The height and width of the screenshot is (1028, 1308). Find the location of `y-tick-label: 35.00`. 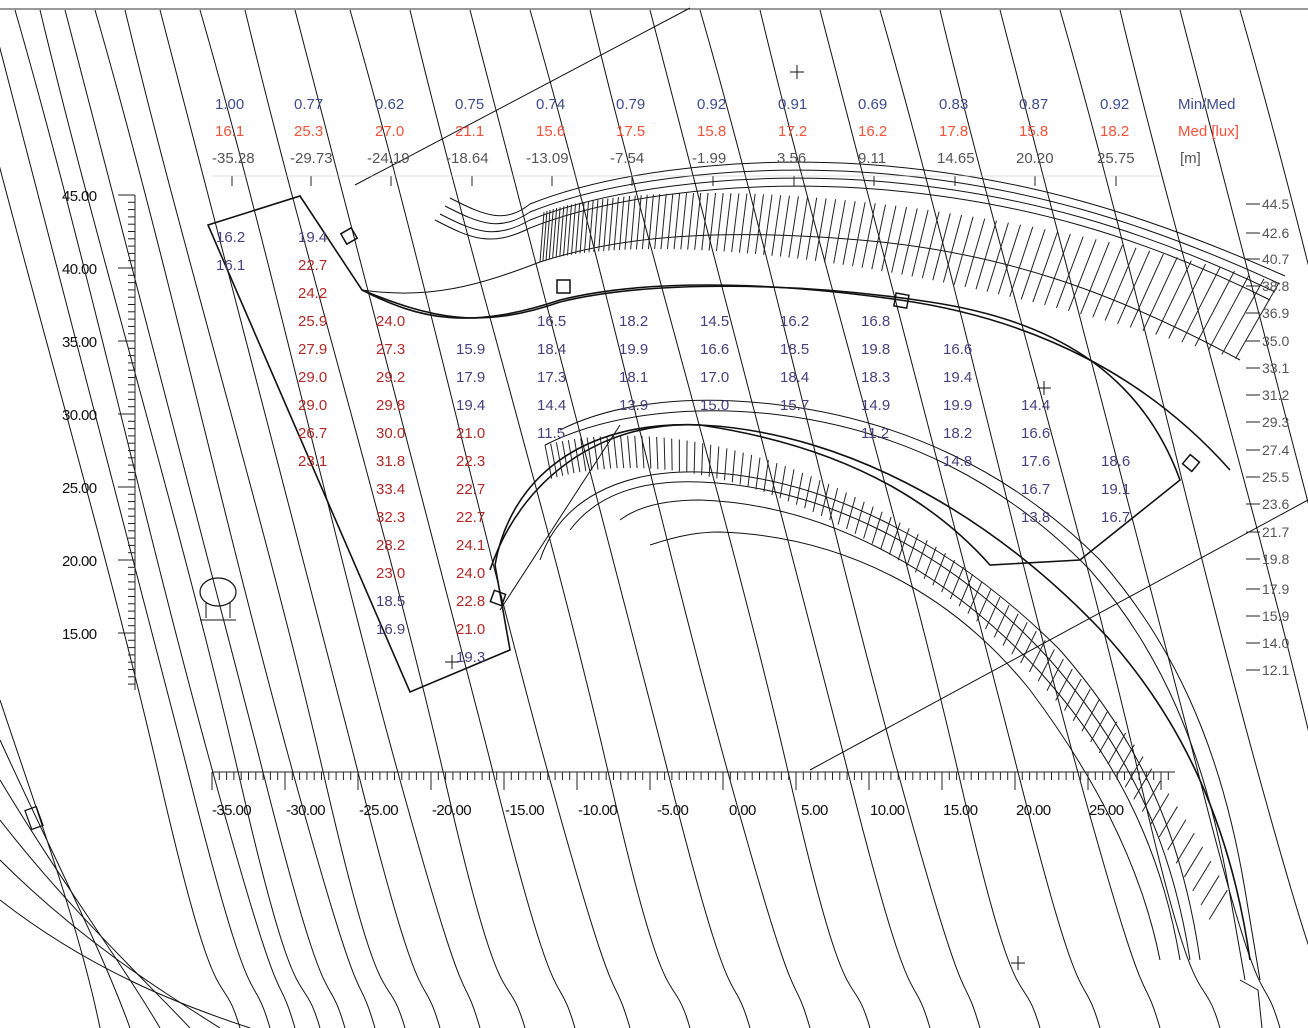

y-tick-label: 35.00 is located at coordinates (79, 342).